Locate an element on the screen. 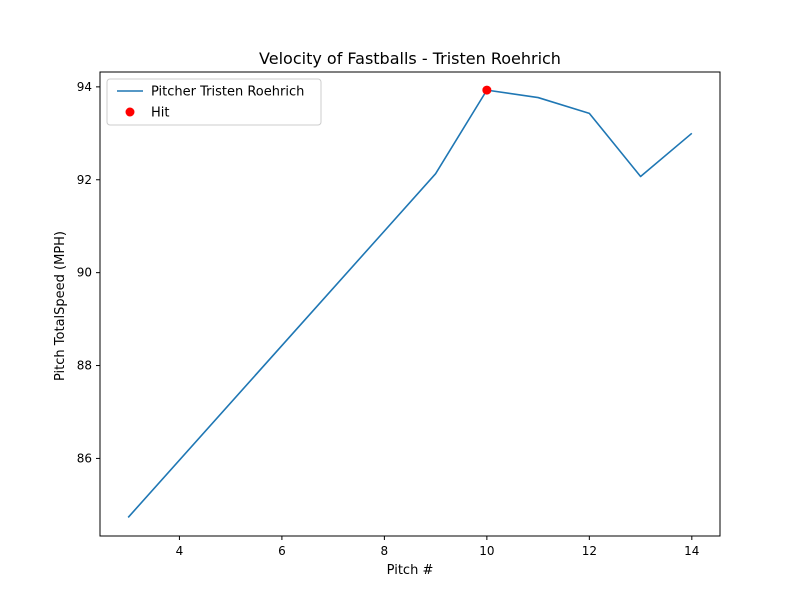  x-tick-label-4: 4 is located at coordinates (180, 551).